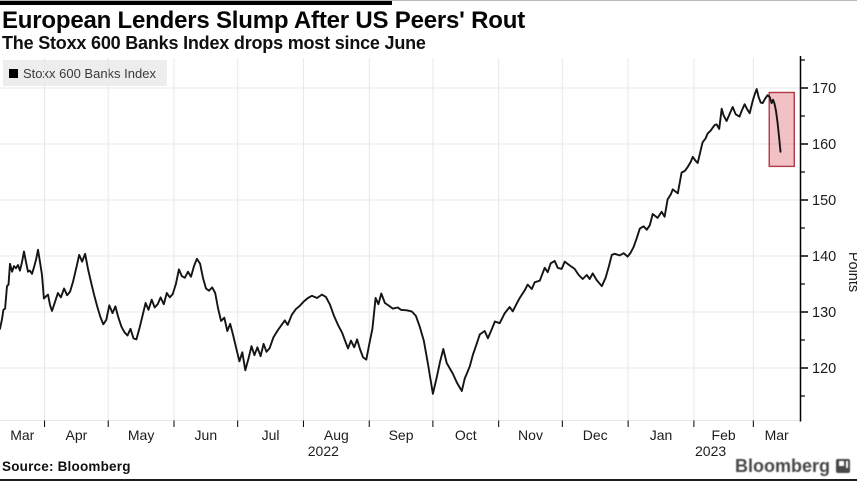 The width and height of the screenshot is (857, 481). What do you see at coordinates (66, 466) in the screenshot?
I see `source-note: Source: Bloomberg` at bounding box center [66, 466].